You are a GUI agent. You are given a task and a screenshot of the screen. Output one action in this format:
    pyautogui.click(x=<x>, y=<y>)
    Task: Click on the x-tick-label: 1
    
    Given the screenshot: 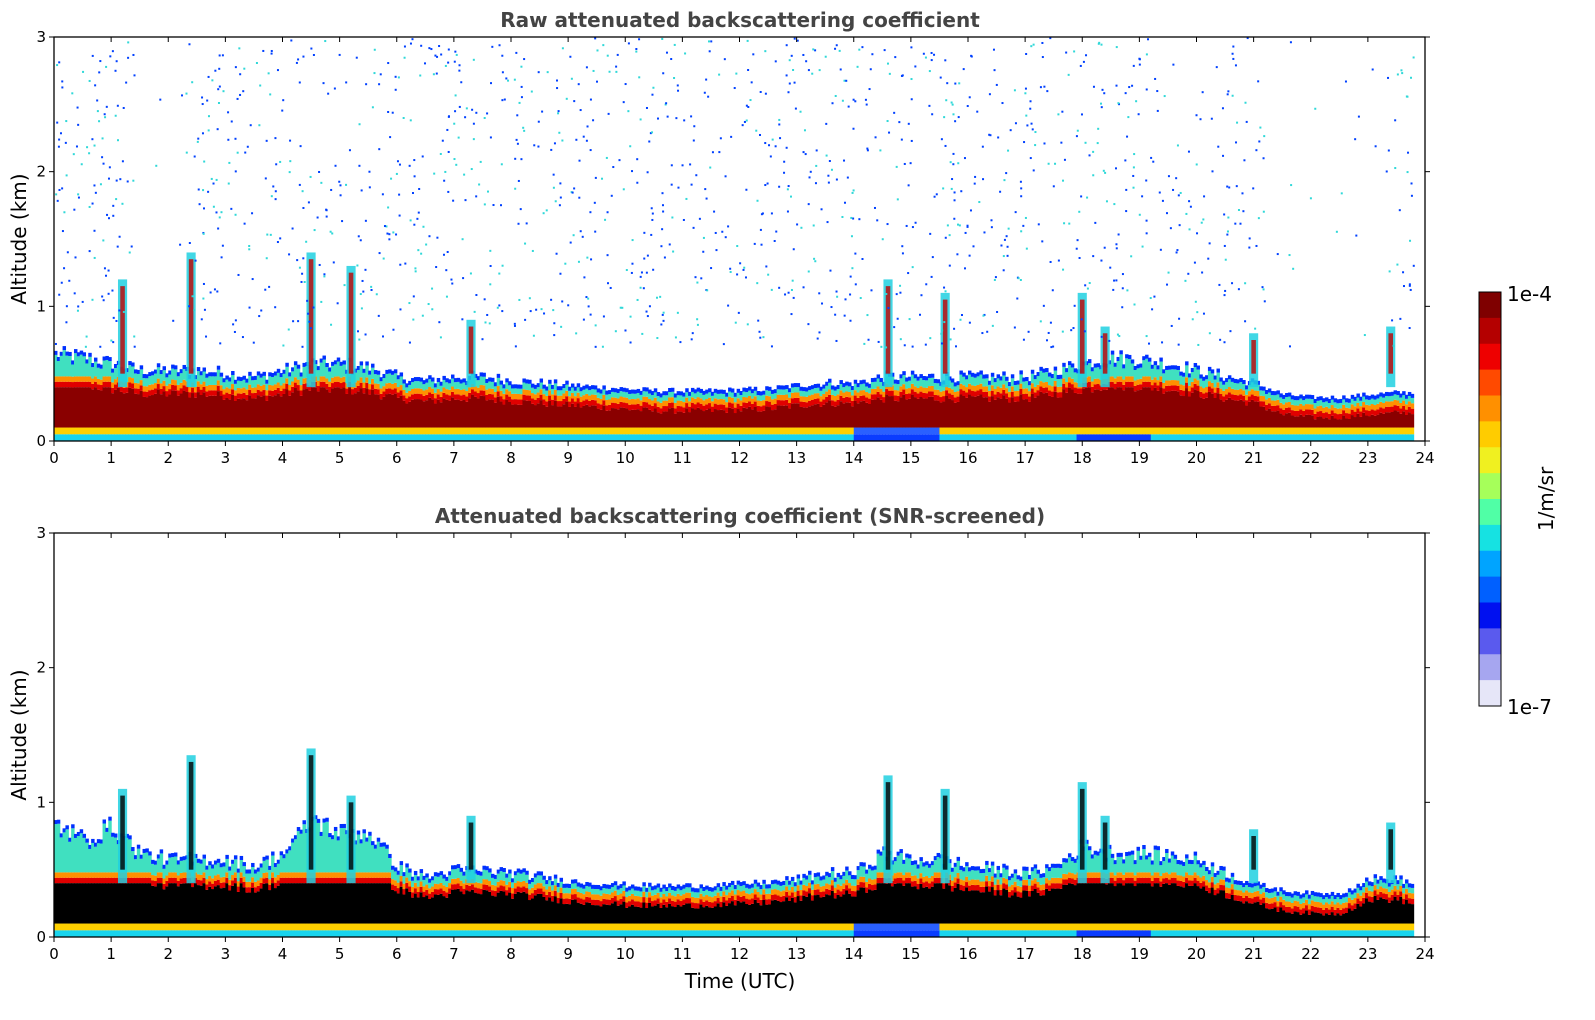 What is the action you would take?
    pyautogui.click(x=111, y=458)
    